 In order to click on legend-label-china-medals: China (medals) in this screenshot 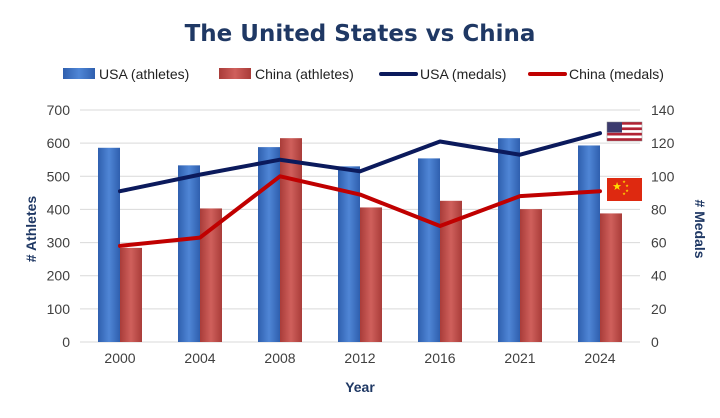, I will do `click(616, 74)`.